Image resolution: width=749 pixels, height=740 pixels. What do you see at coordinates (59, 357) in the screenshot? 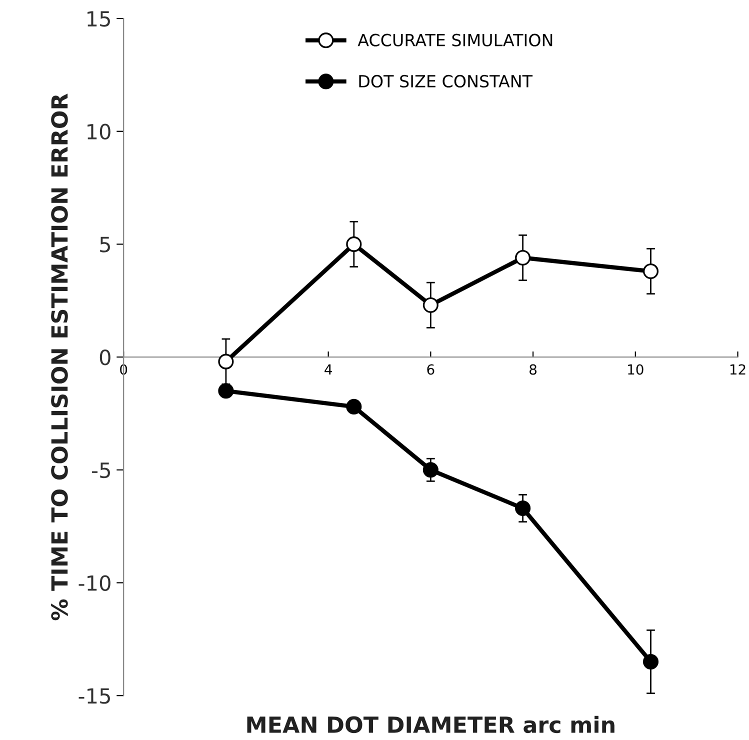
I see `y-axis-title: % TIME TO COLLISION ESTIMATION ERROR` at bounding box center [59, 357].